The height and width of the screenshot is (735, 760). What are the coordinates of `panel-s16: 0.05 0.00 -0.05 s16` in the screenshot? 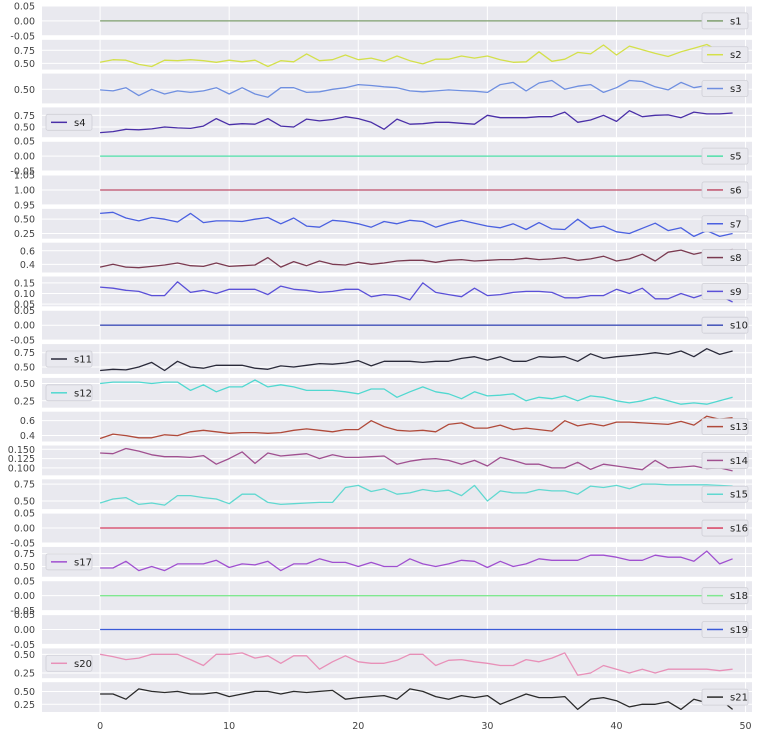 It's located at (381, 529).